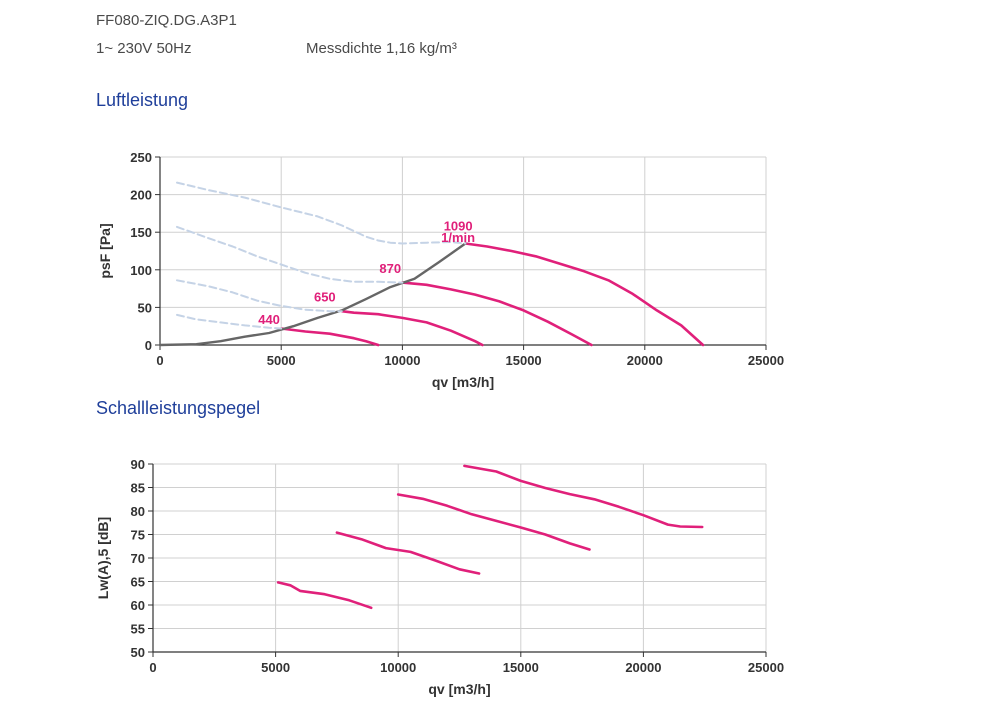 Image resolution: width=1000 pixels, height=704 pixels. I want to click on y-tick-label: 150, so click(141, 232).